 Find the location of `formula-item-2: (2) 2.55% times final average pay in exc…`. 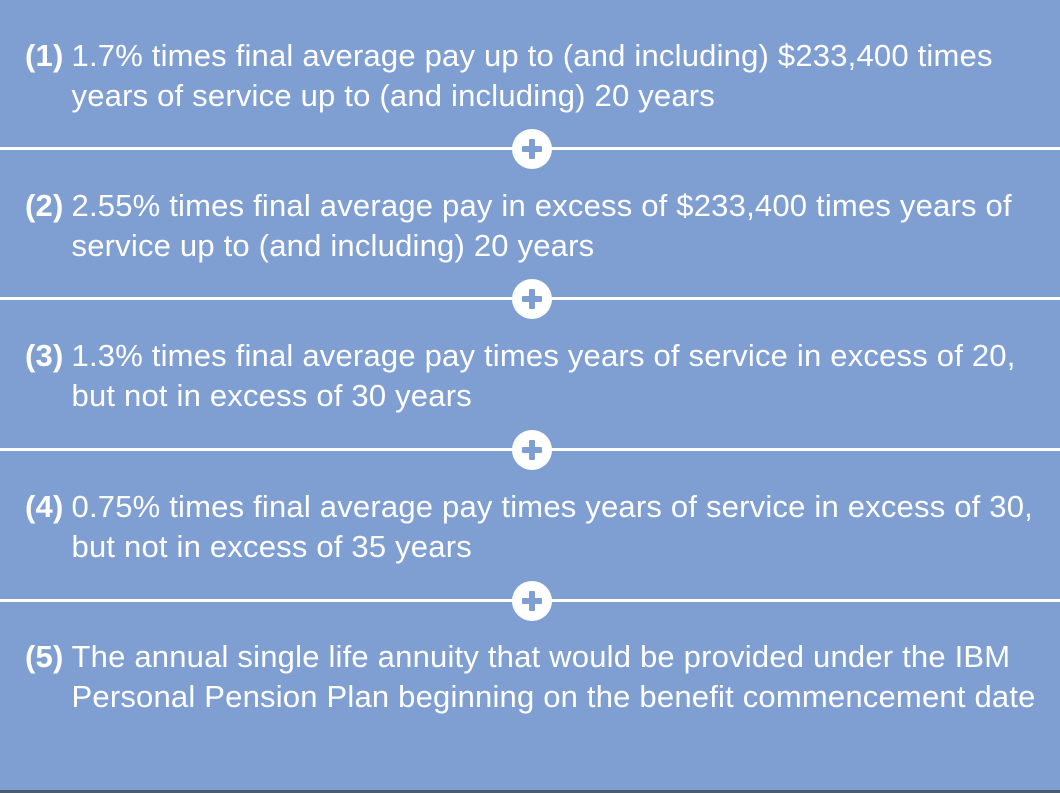

formula-item-2: (2) 2.55% times final average pay in exc… is located at coordinates (530, 226).